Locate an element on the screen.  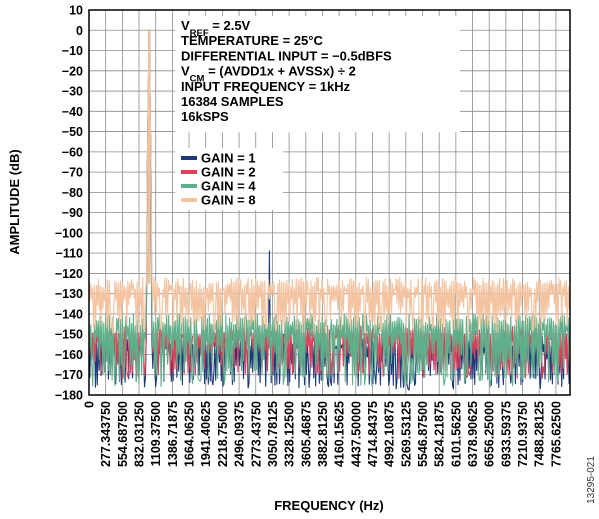
annotation-background is located at coordinates (317, 74).